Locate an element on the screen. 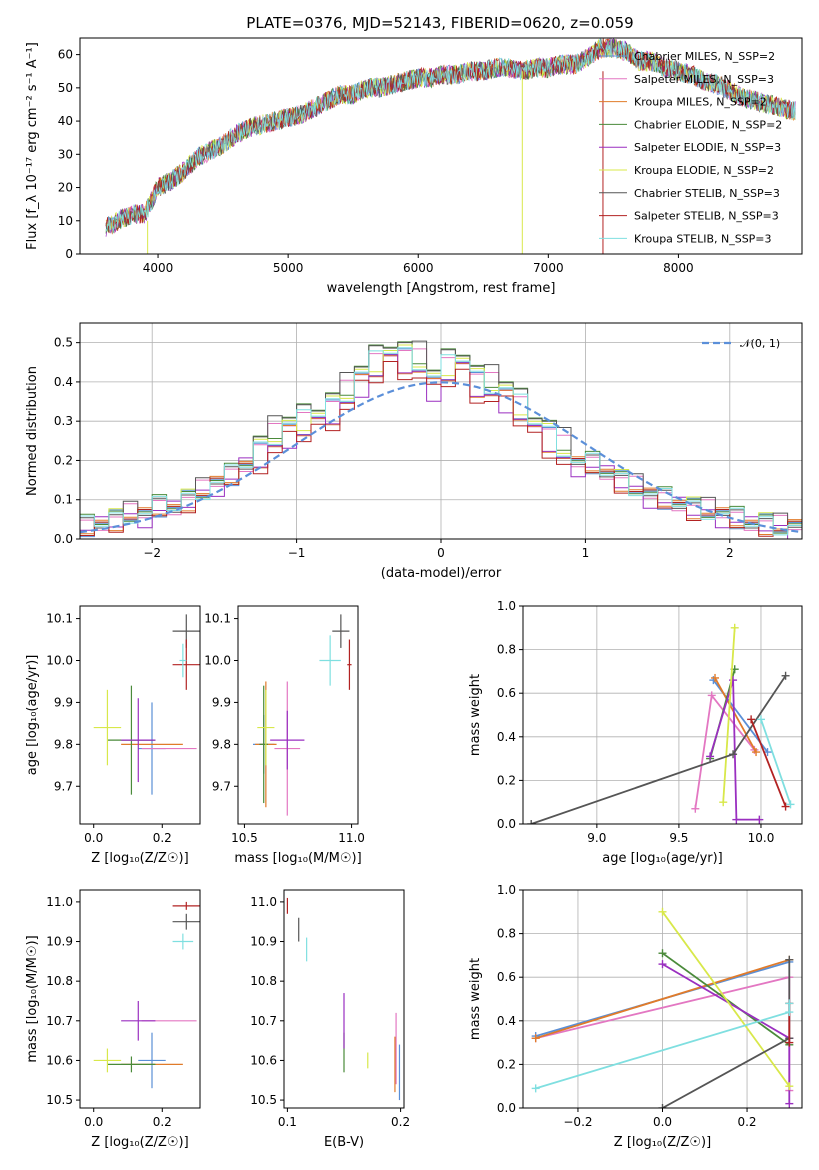  legend-label: Chabrier STELIB, N_SSP=3 is located at coordinates (707, 193).